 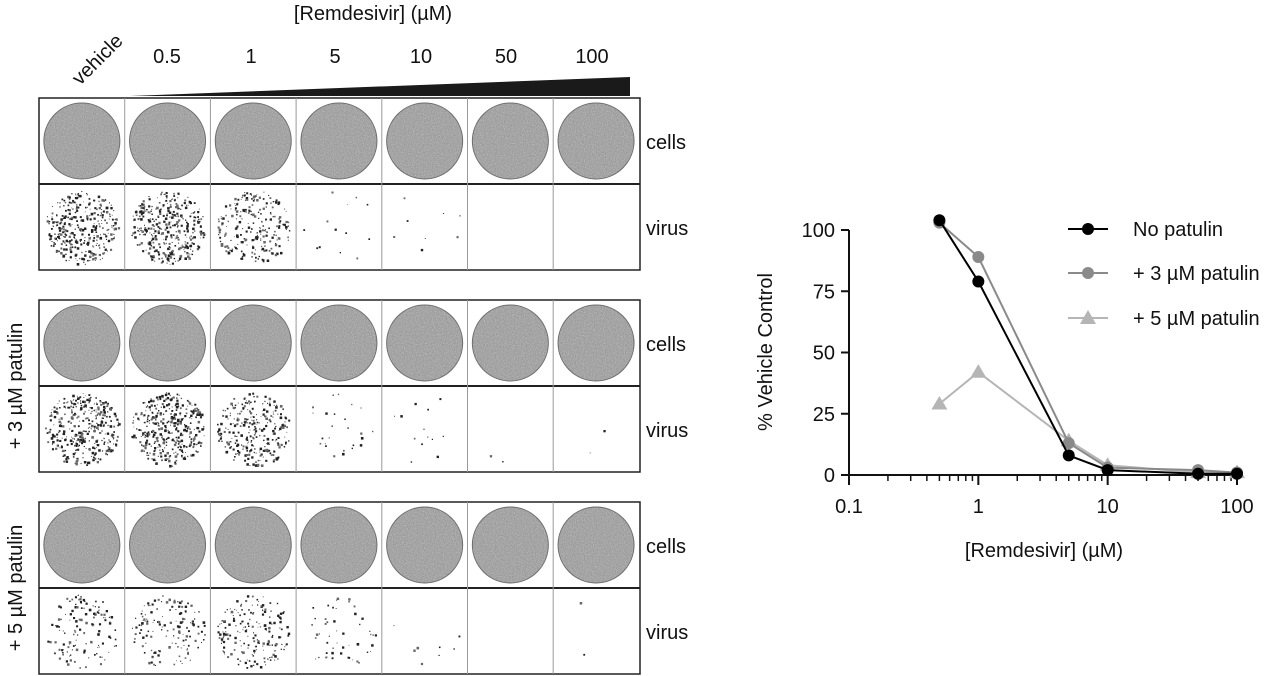 What do you see at coordinates (373, 14) in the screenshot?
I see `concentration-title: [Remdesivir] (µM)` at bounding box center [373, 14].